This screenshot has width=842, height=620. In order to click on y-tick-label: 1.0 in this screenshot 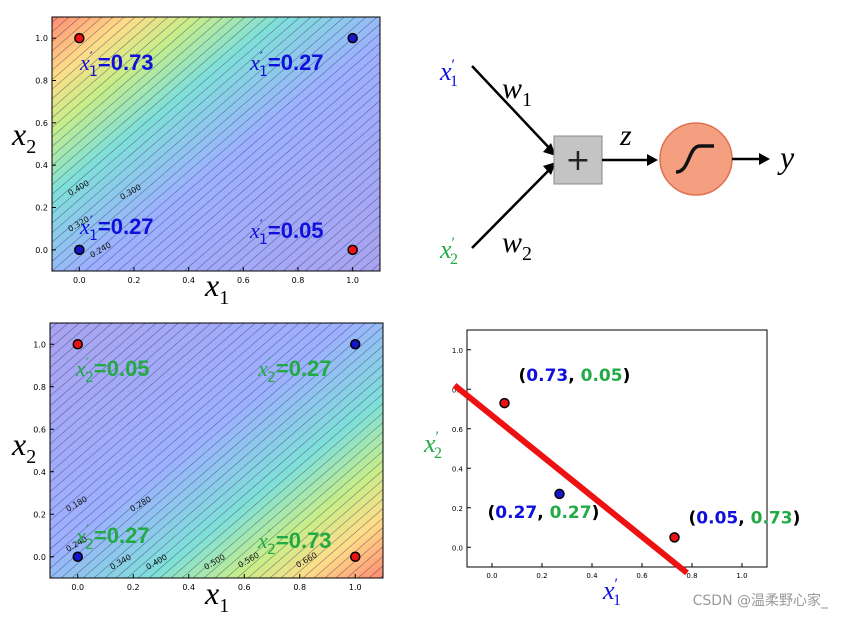, I will do `click(41, 38)`.